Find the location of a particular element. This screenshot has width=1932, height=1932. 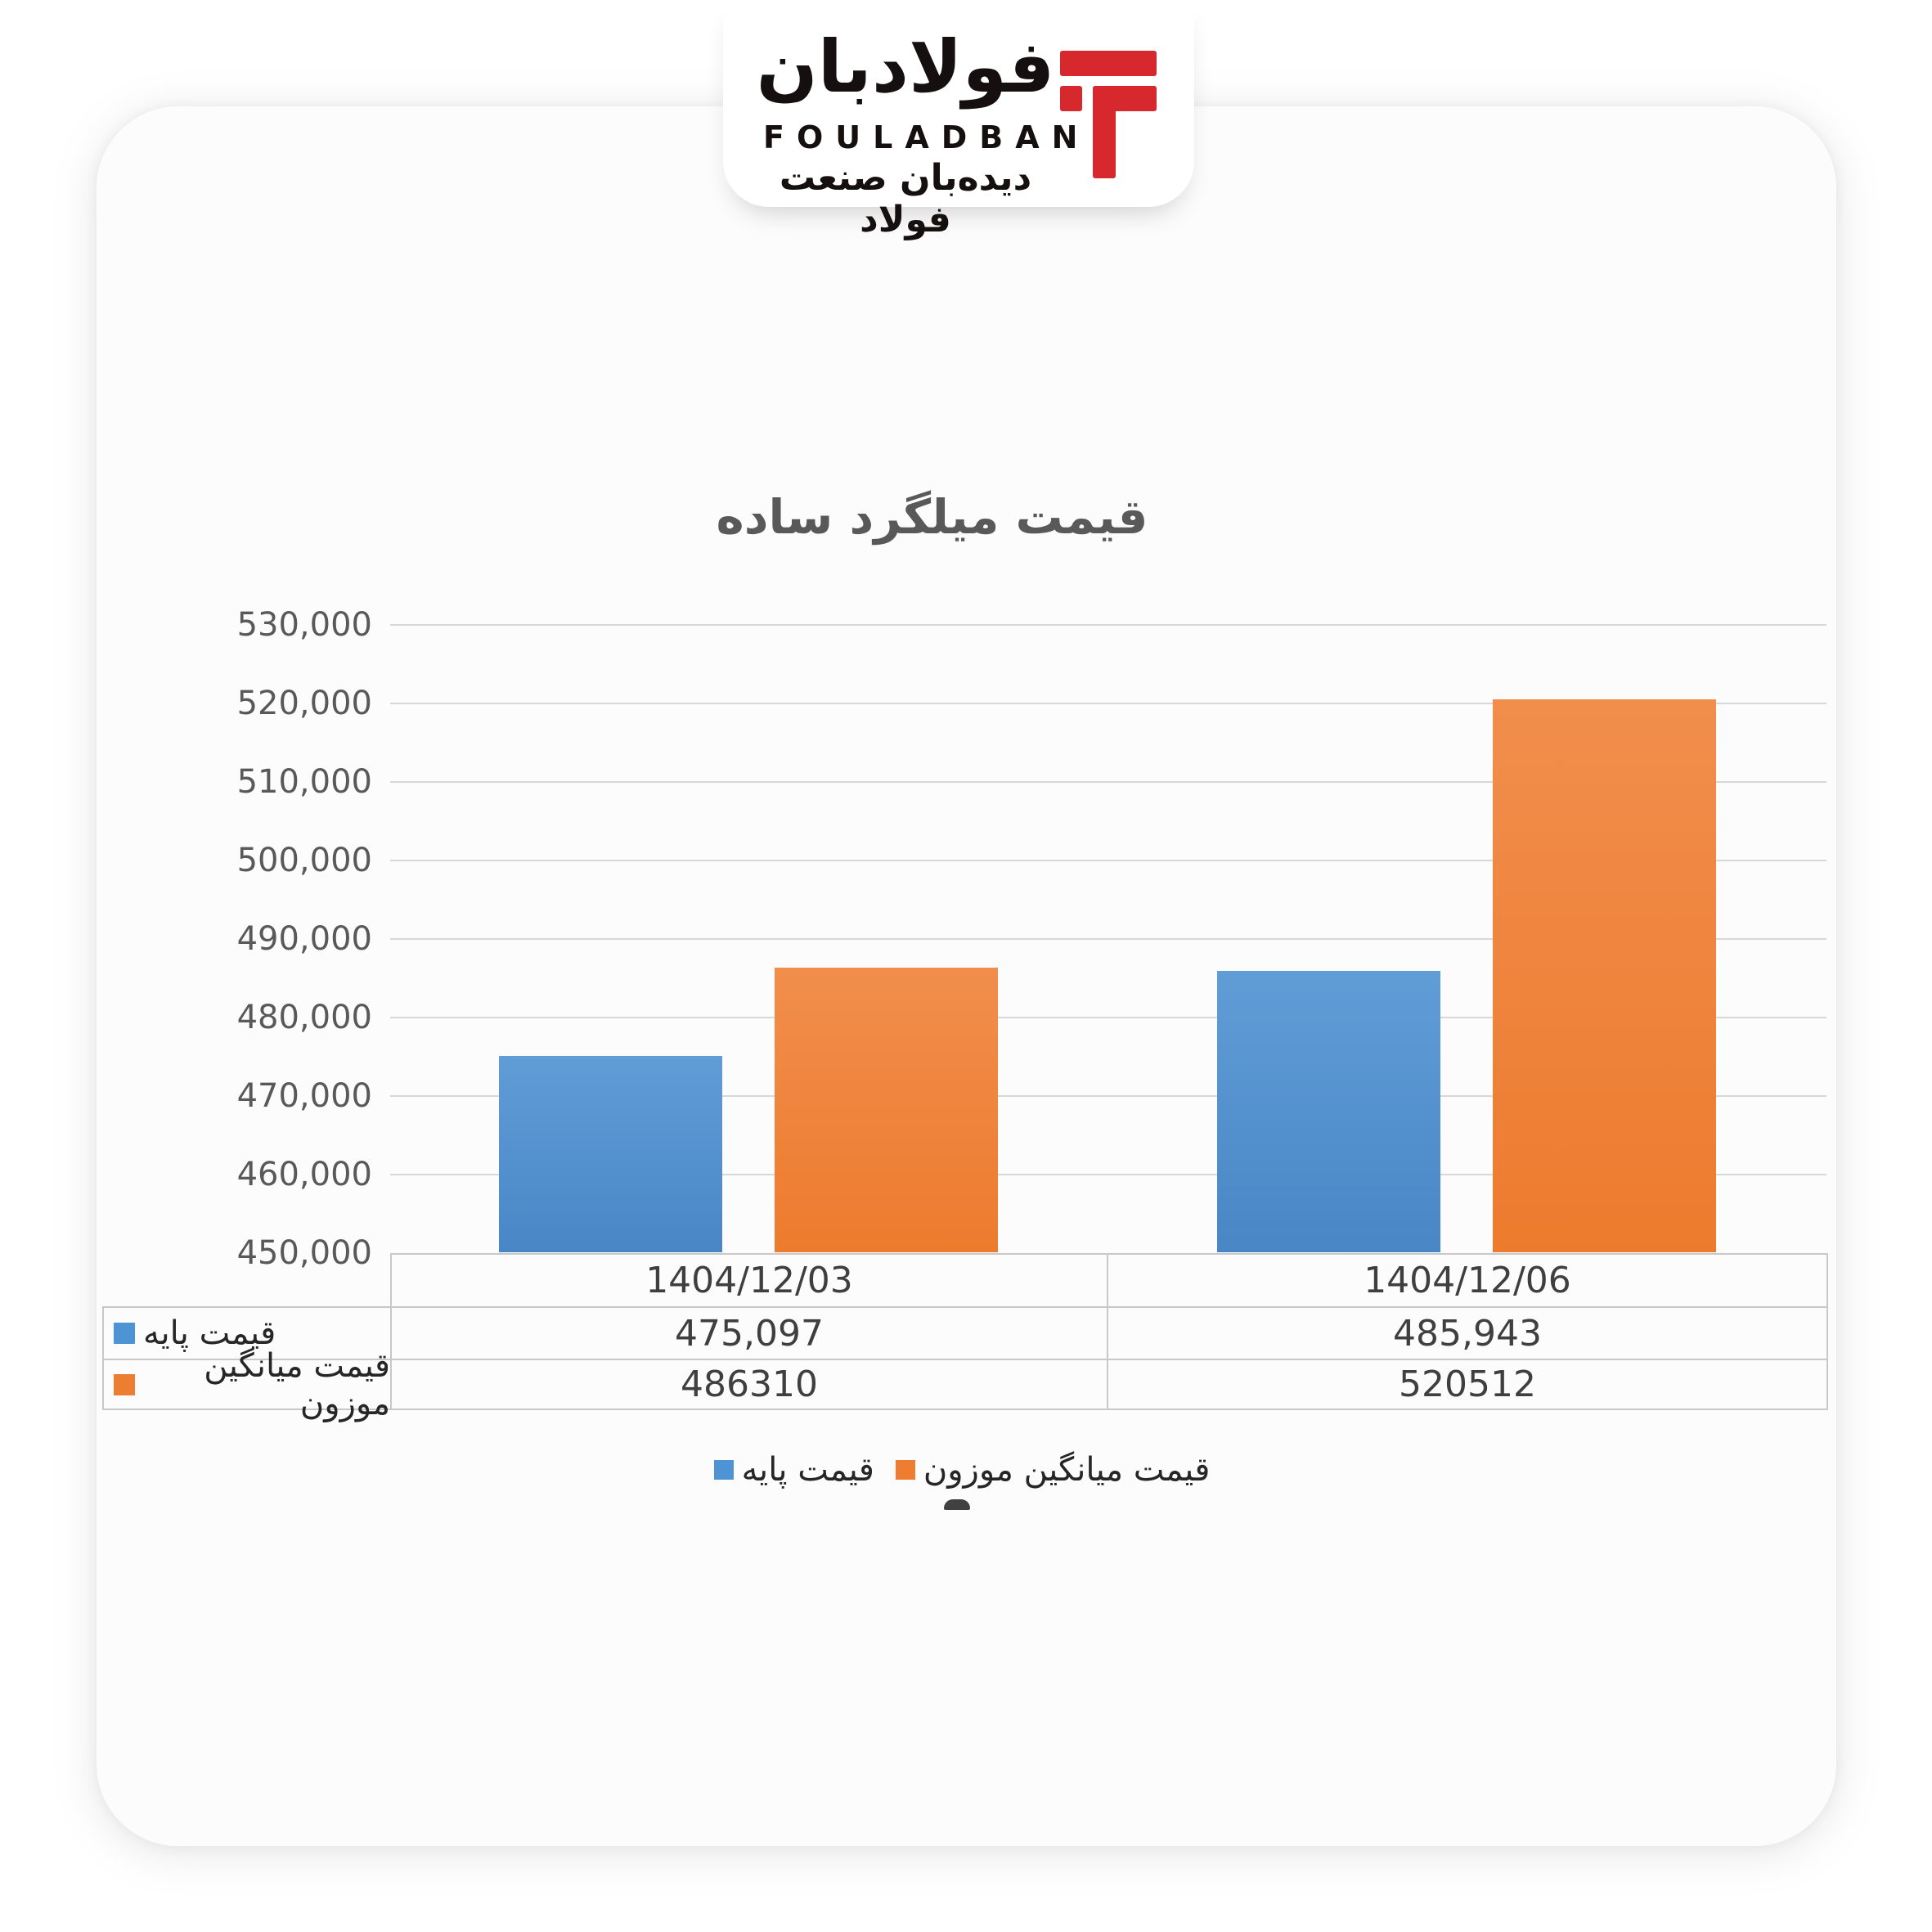

cropped-artifact-dot is located at coordinates (957, 1505).